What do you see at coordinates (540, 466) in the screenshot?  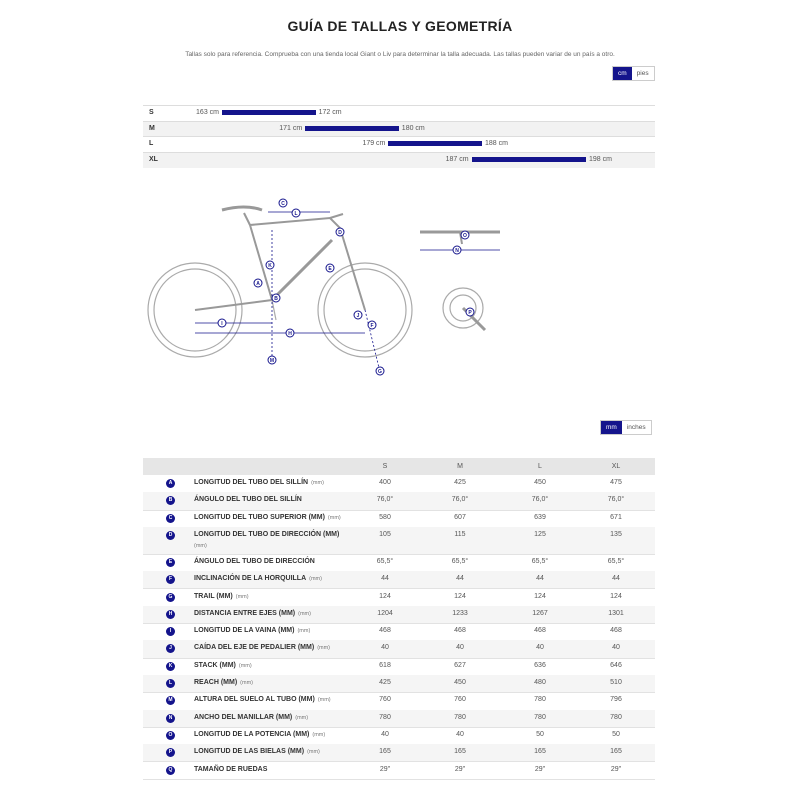 I see `column-header: L` at bounding box center [540, 466].